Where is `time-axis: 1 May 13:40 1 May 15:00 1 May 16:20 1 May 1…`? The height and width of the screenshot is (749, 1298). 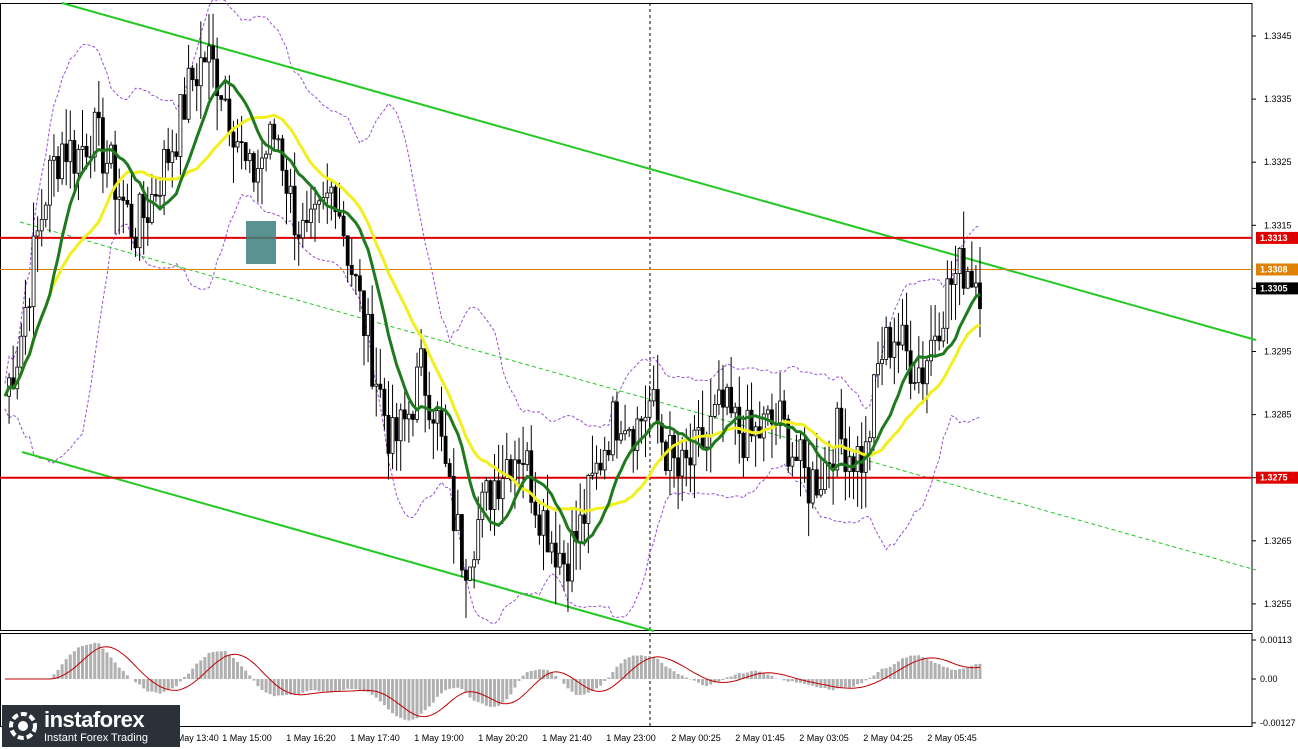 time-axis: 1 May 13:40 1 May 15:00 1 May 16:20 1 May 1… is located at coordinates (573, 738).